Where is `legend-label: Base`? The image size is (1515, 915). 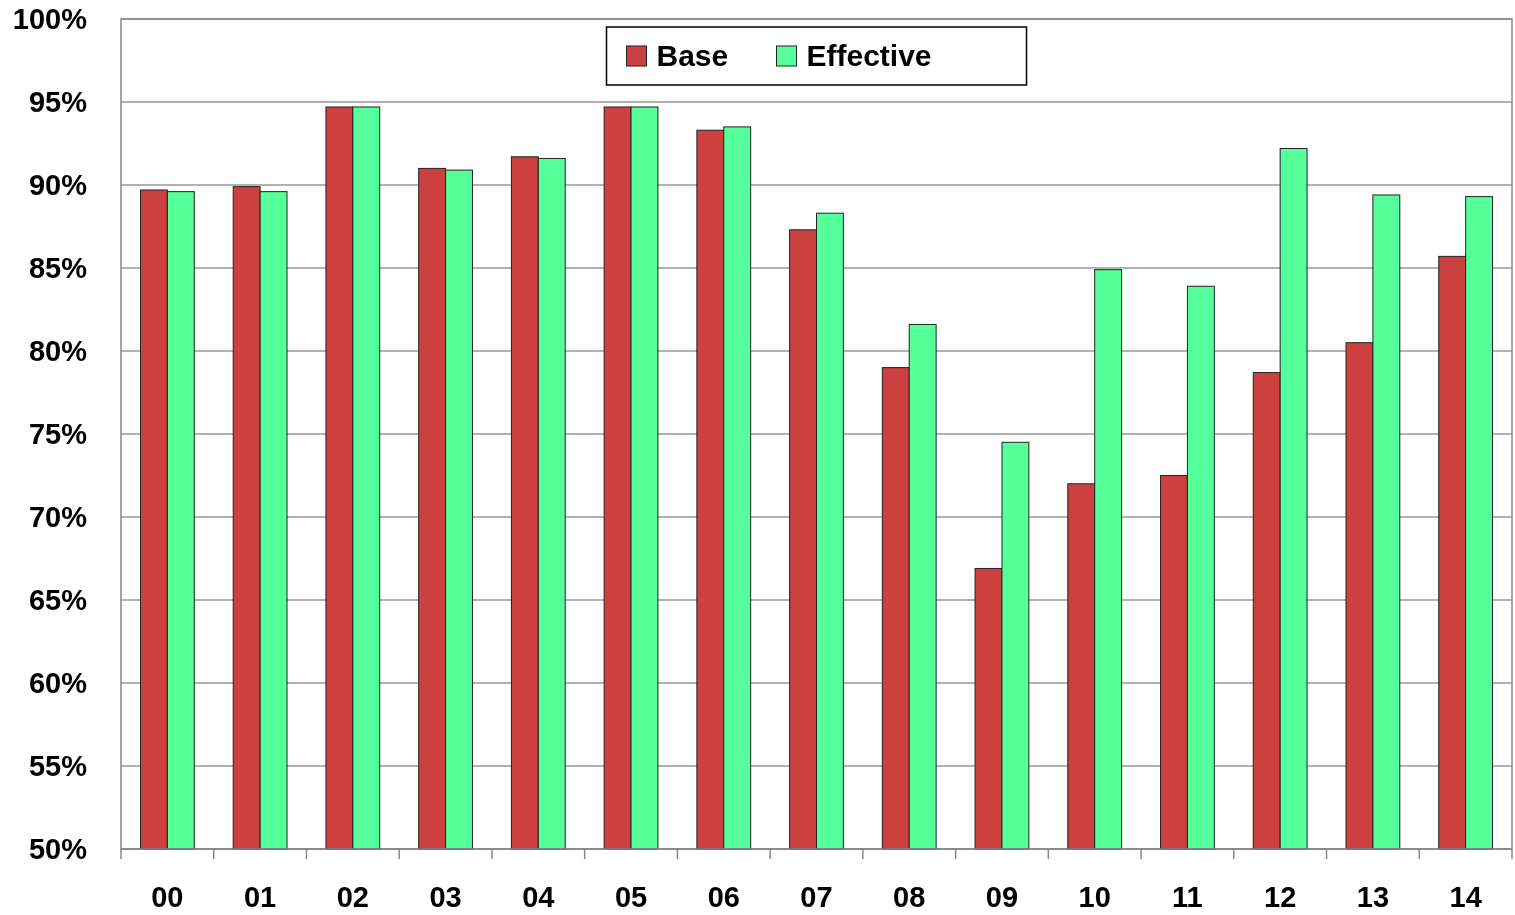 legend-label: Base is located at coordinates (692, 55).